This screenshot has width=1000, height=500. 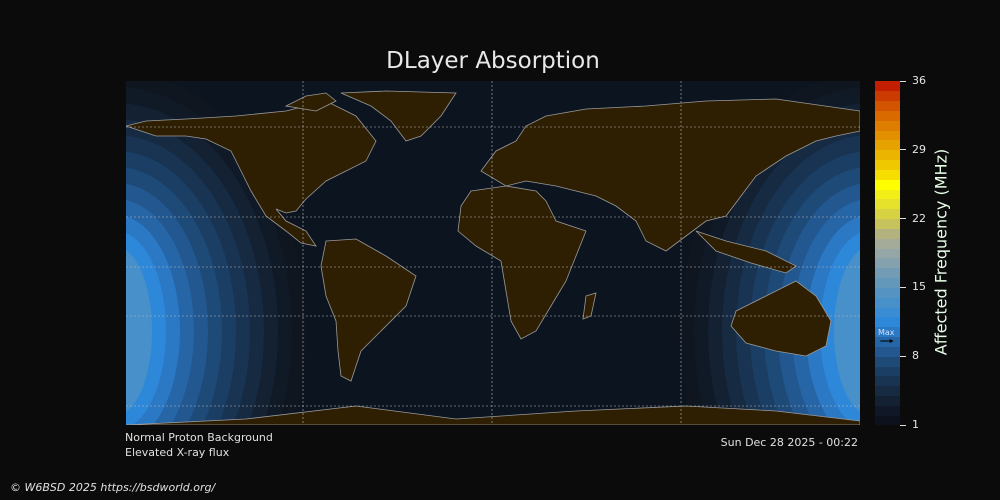 I want to click on antarctica, so click(x=493, y=415).